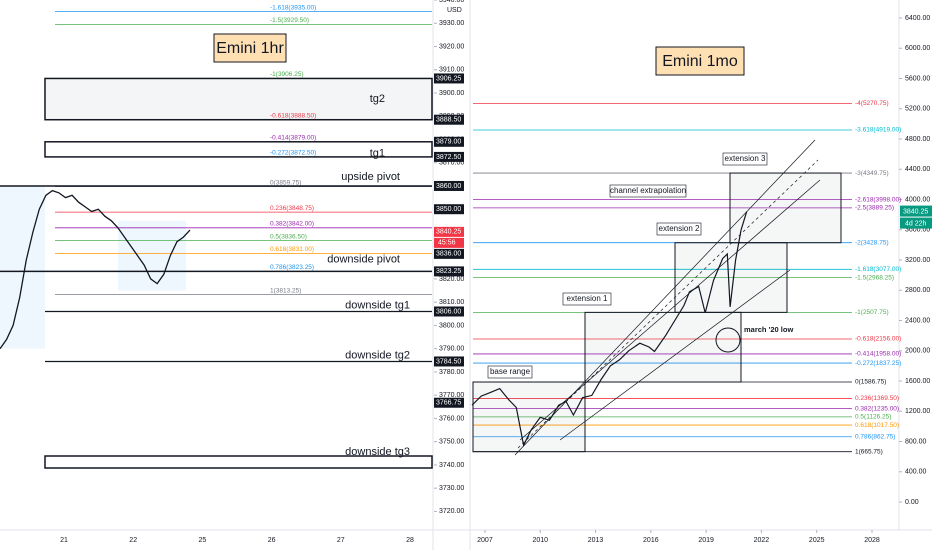 The image size is (932, 550). Describe the element at coordinates (877, 425) in the screenshot. I see `fib-label: 0.618(1017.50)` at that location.